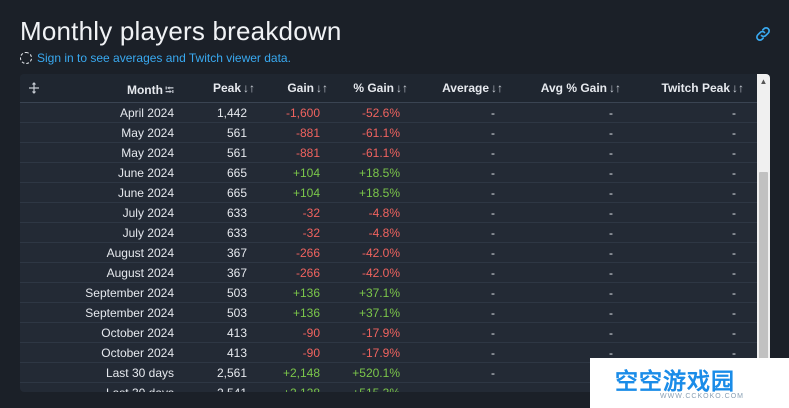 The width and height of the screenshot is (789, 408). I want to click on drag-handle-icon, so click(34, 88).